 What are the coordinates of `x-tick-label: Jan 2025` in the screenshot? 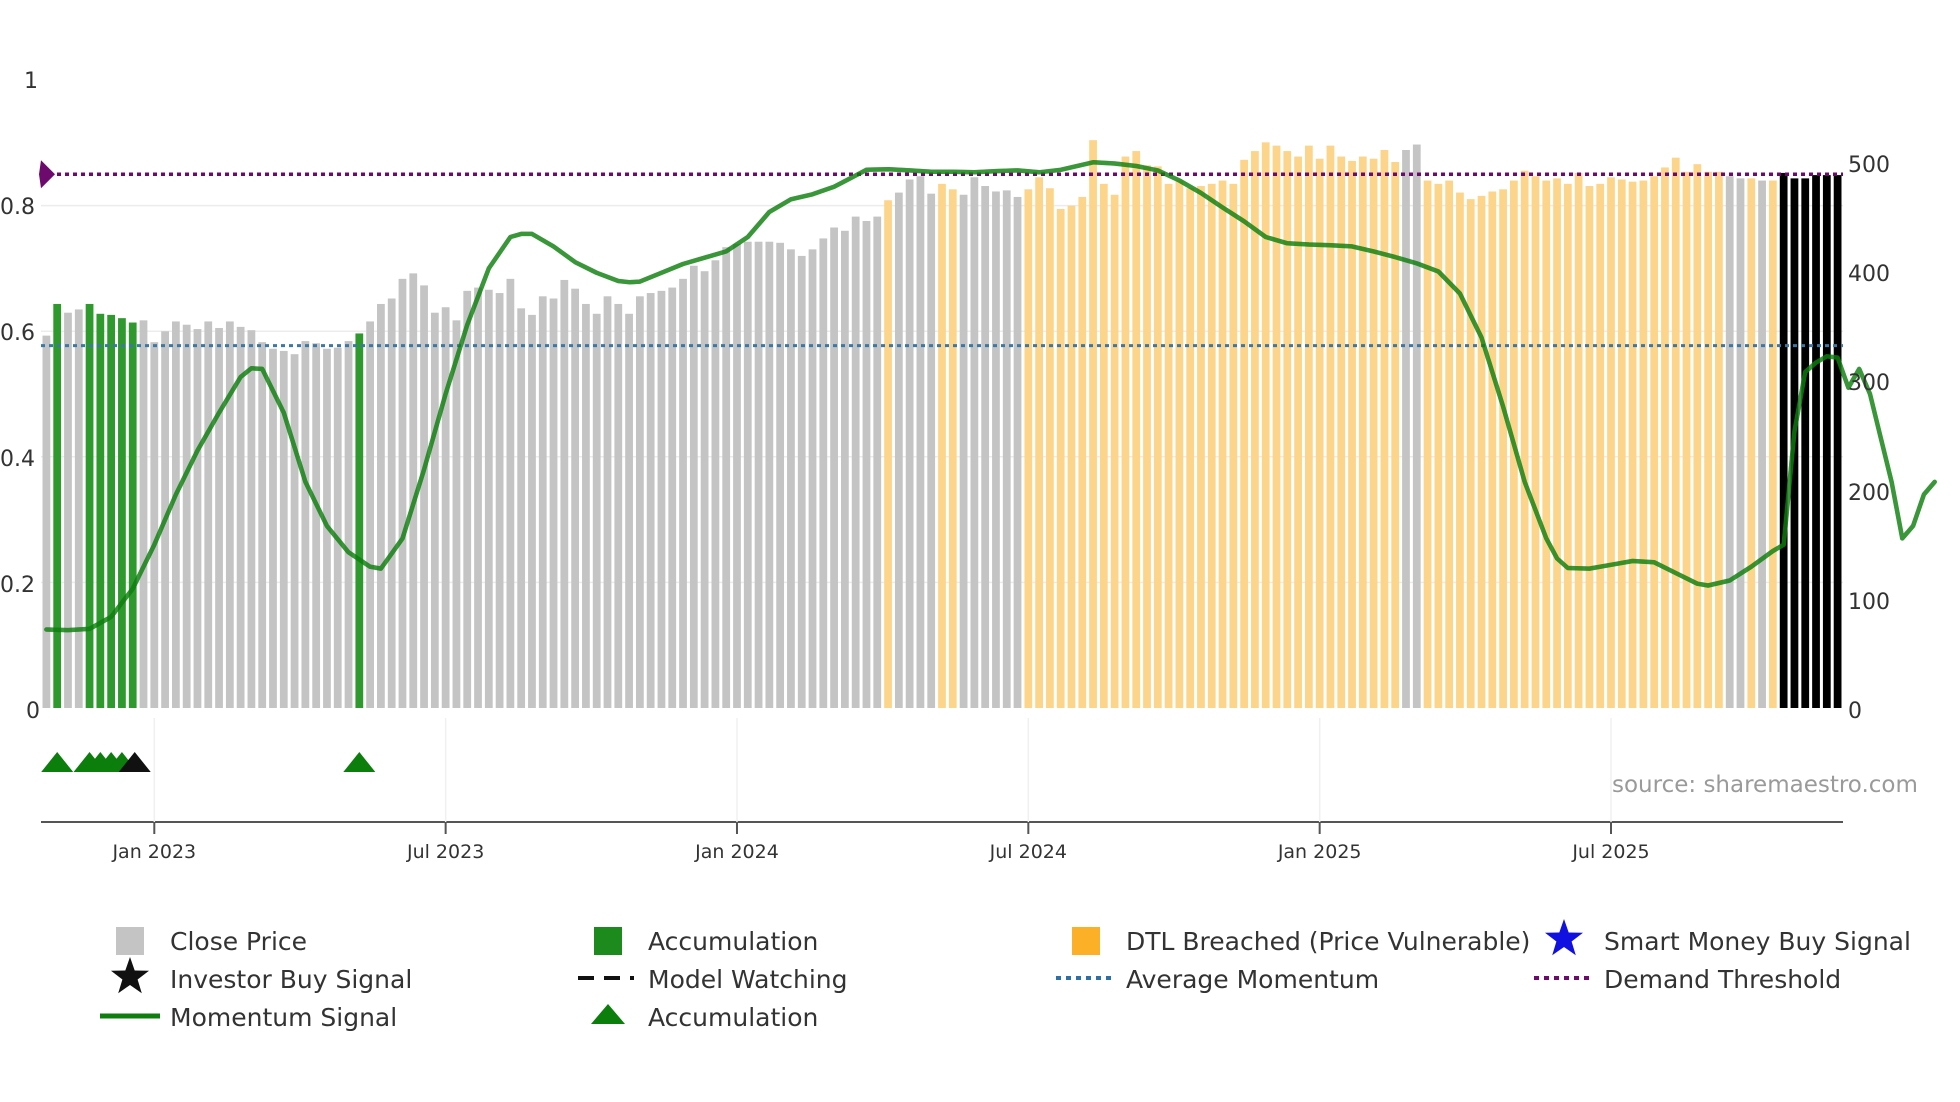 It's located at (1319, 852).